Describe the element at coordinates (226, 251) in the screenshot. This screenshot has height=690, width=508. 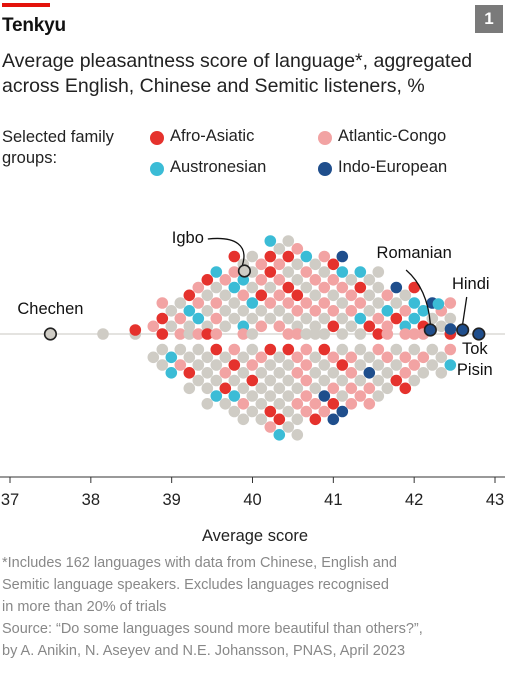
I see `annotation-leader-line` at that location.